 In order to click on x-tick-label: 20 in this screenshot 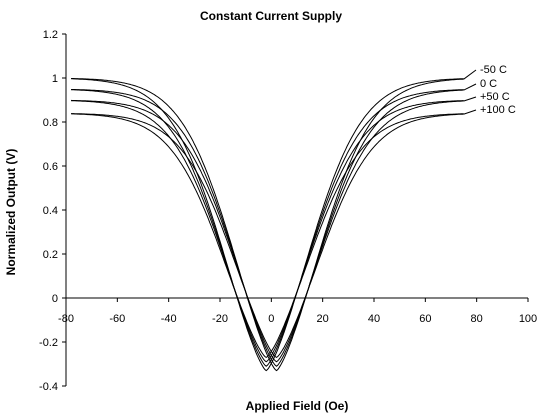, I will do `click(323, 319)`.